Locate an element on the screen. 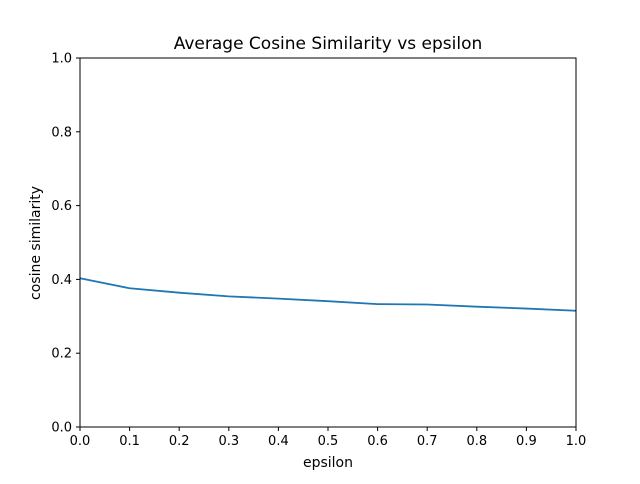 The width and height of the screenshot is (640, 484). y-tick-label: 0.8 is located at coordinates (61, 132).